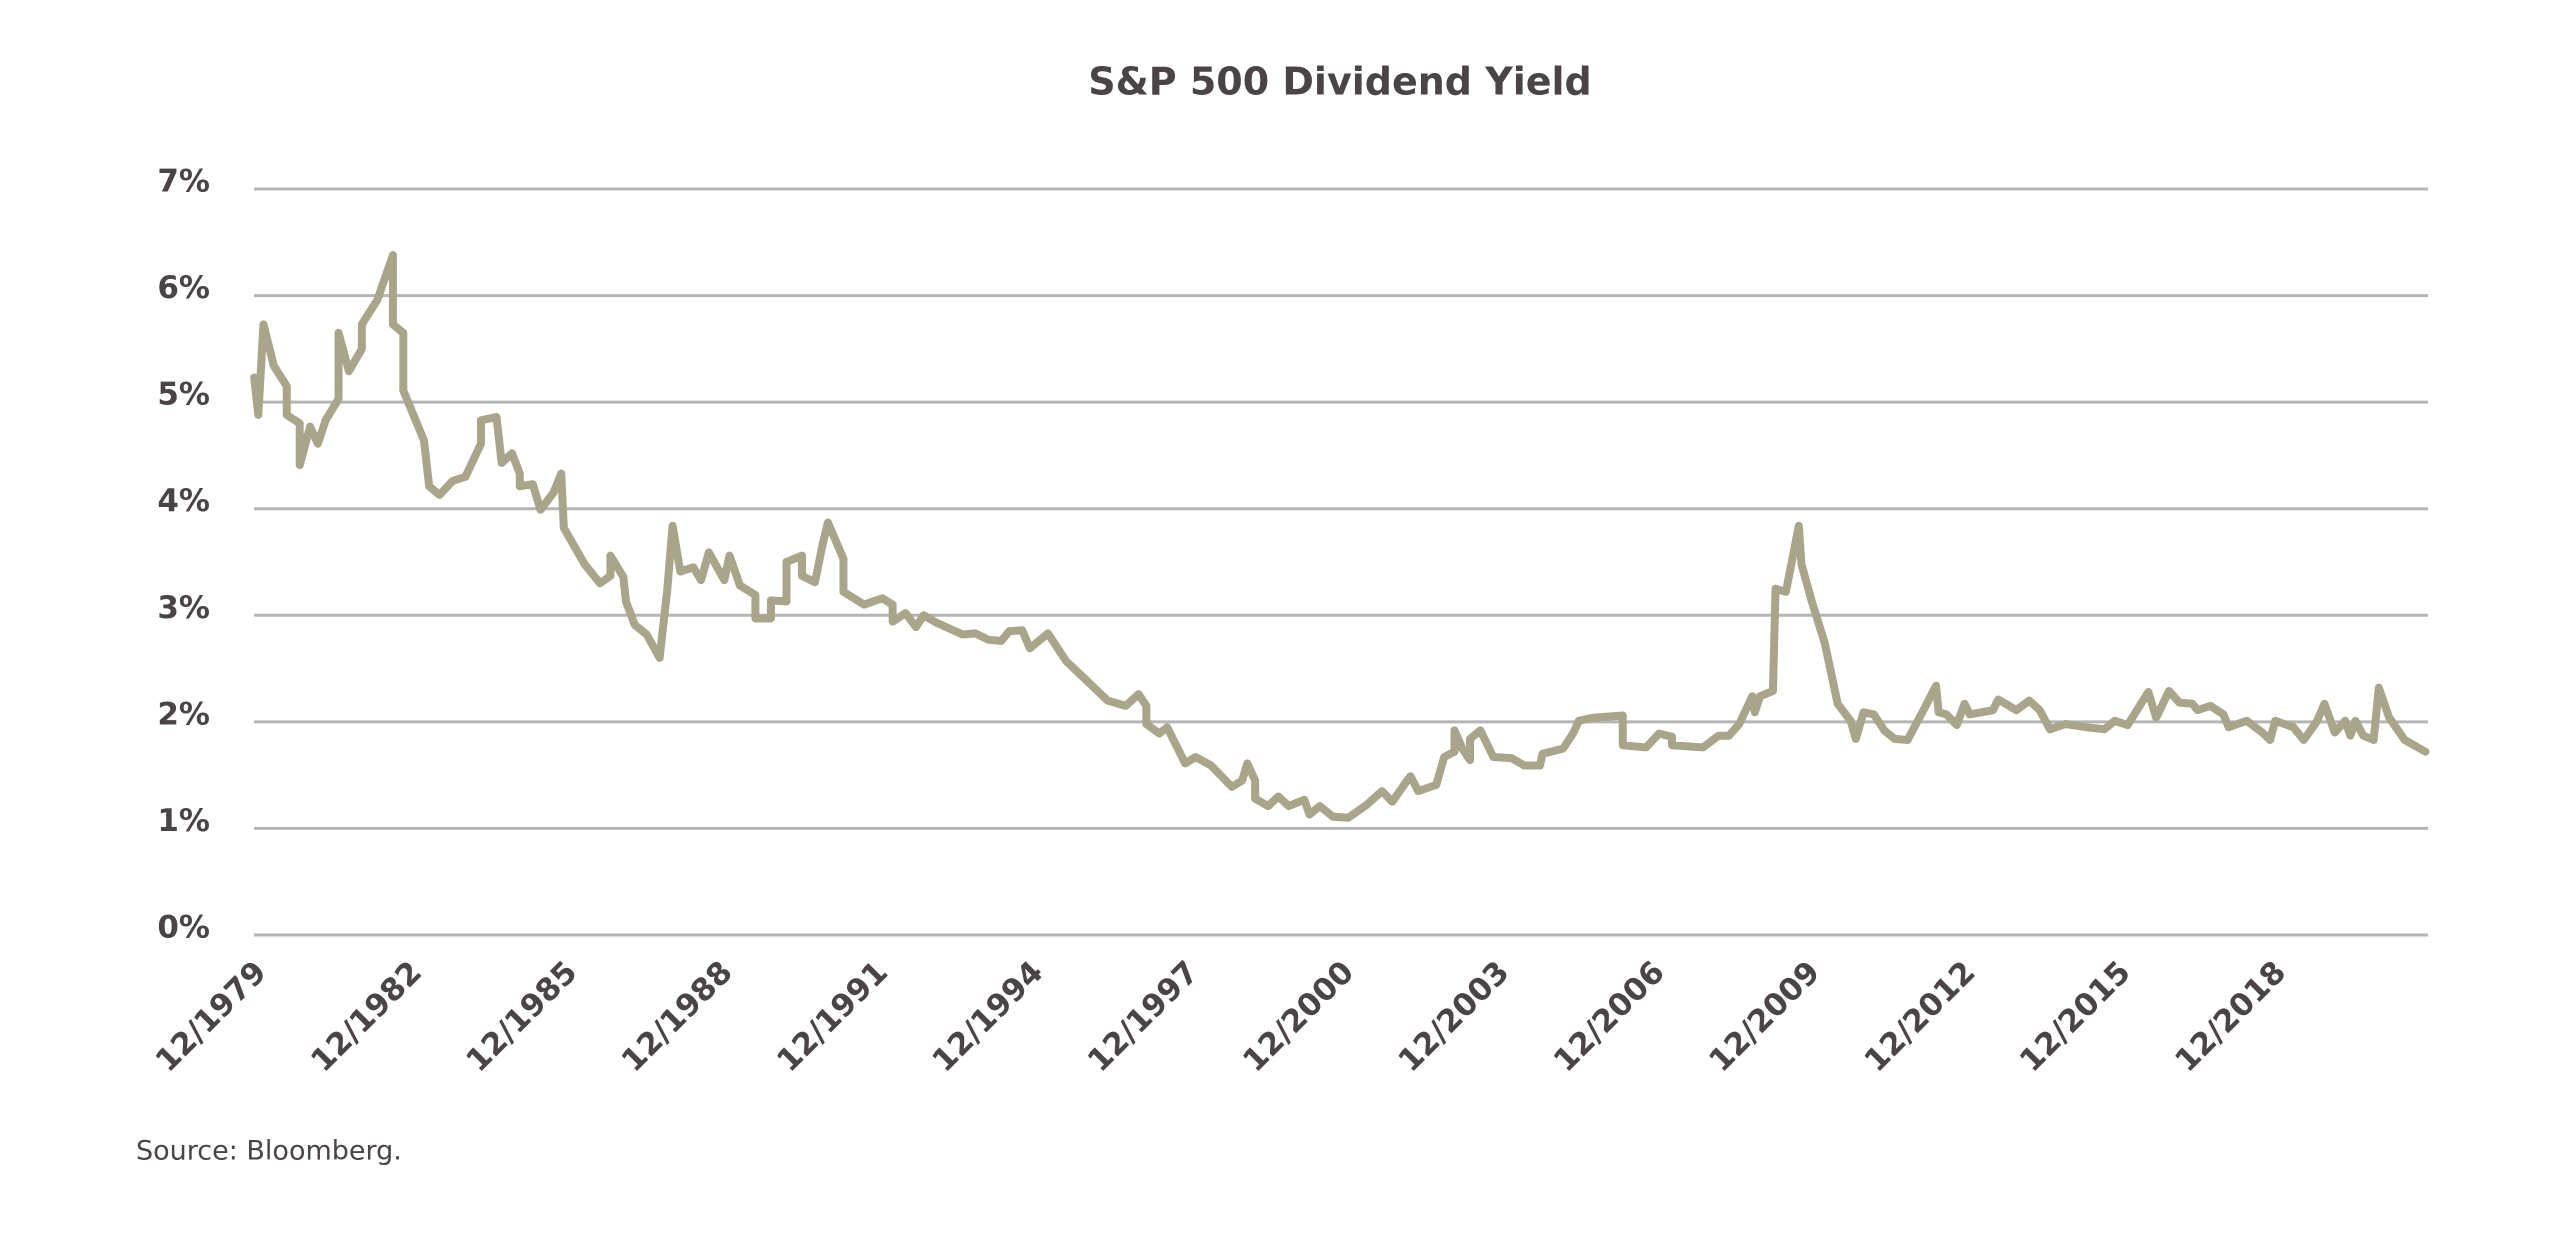 The height and width of the screenshot is (1245, 2560). Describe the element at coordinates (183, 714) in the screenshot. I see `y-tick-label: 2%` at that location.